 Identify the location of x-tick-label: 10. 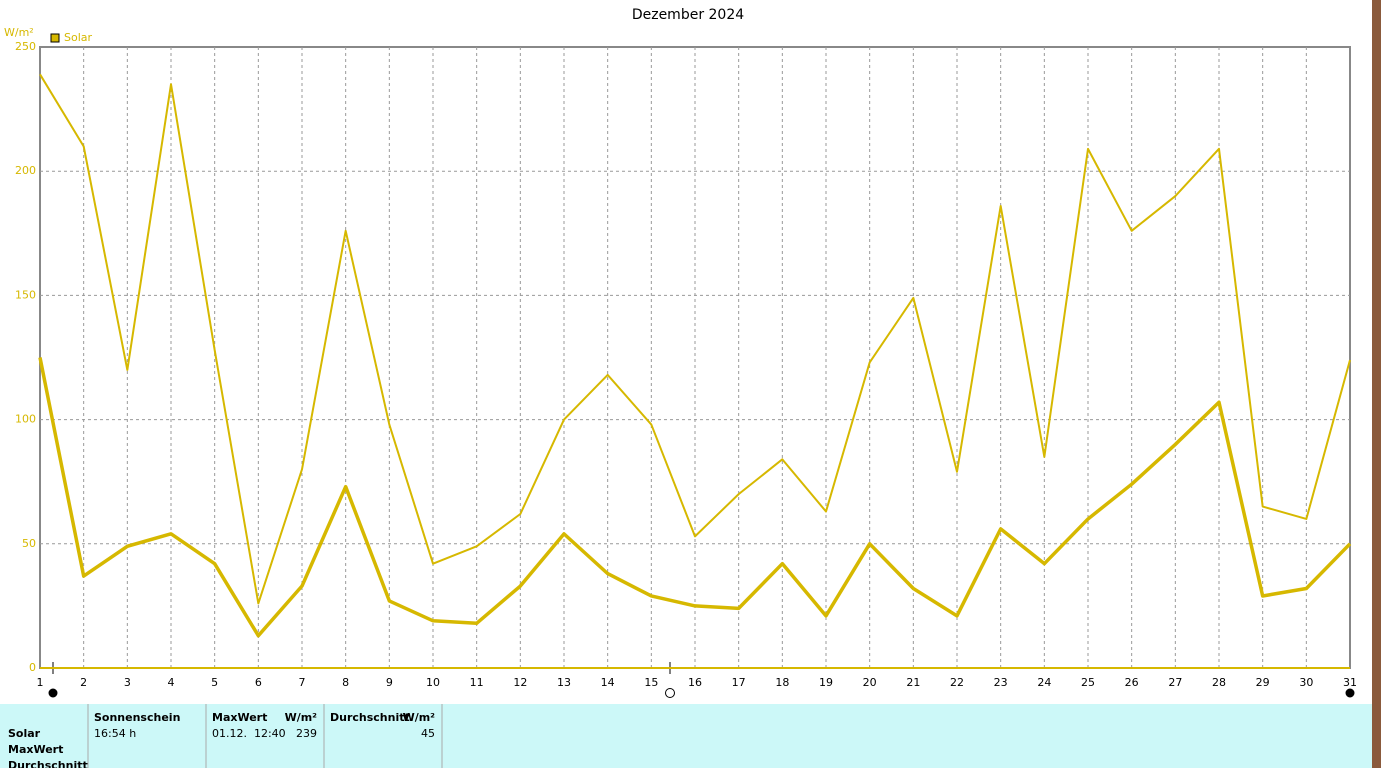
(433, 682).